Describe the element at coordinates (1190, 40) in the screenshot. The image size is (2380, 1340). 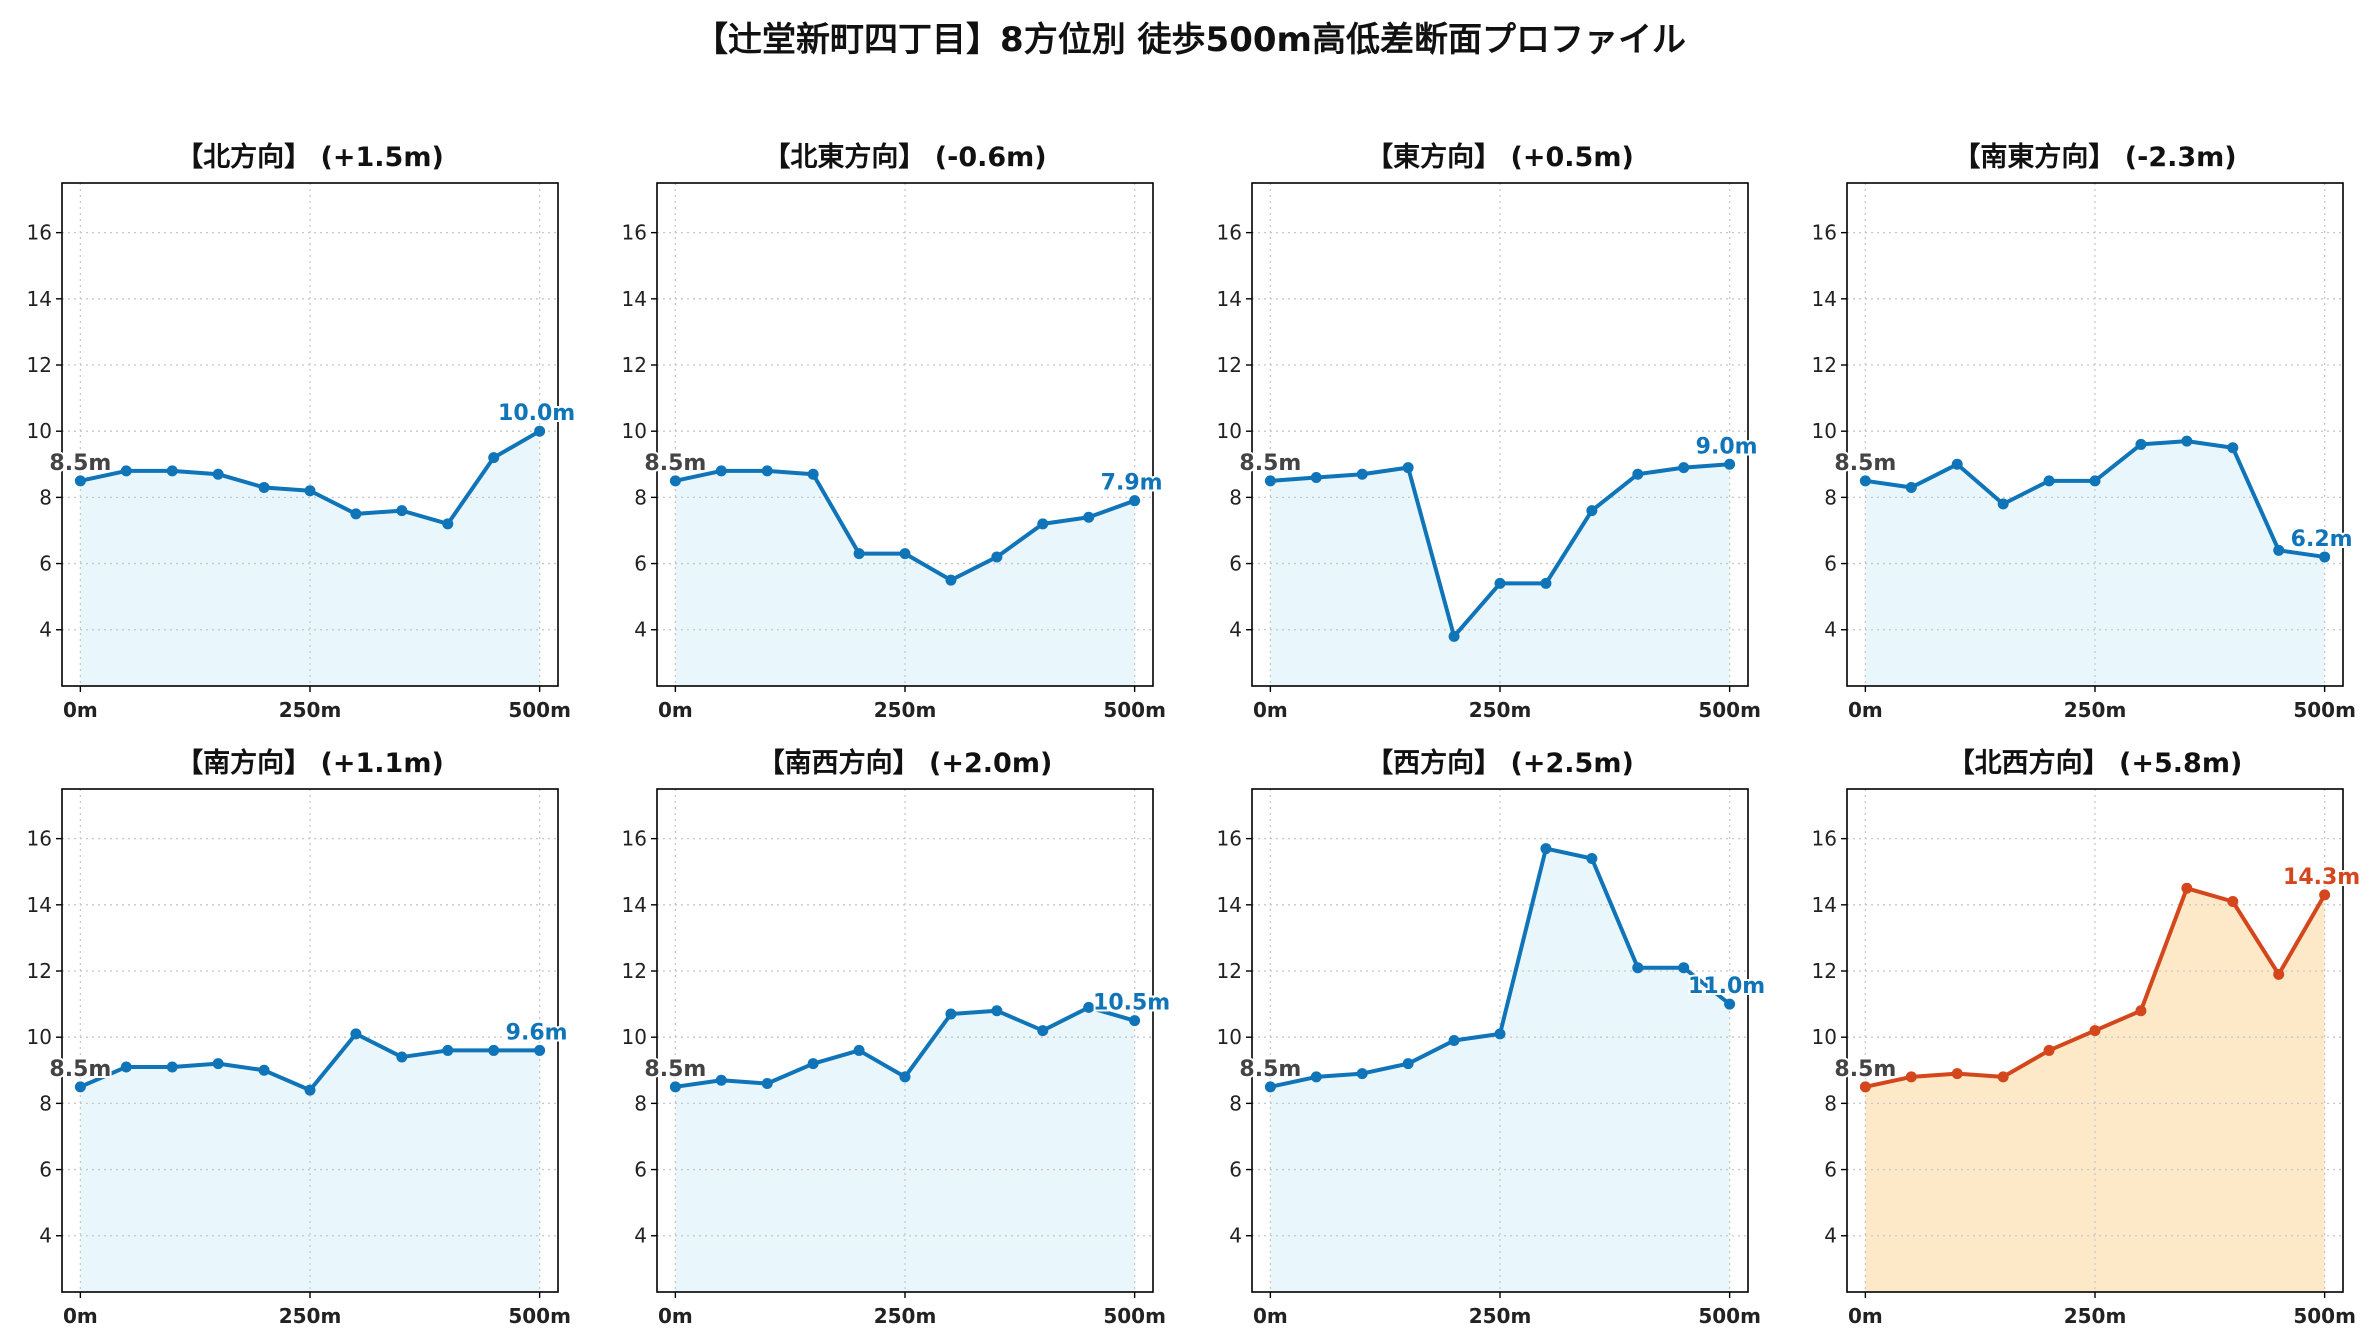
I see `figure-title: 【辻堂新町四丁目】8方位別 徒歩500m高低差断面プロファイル` at that location.